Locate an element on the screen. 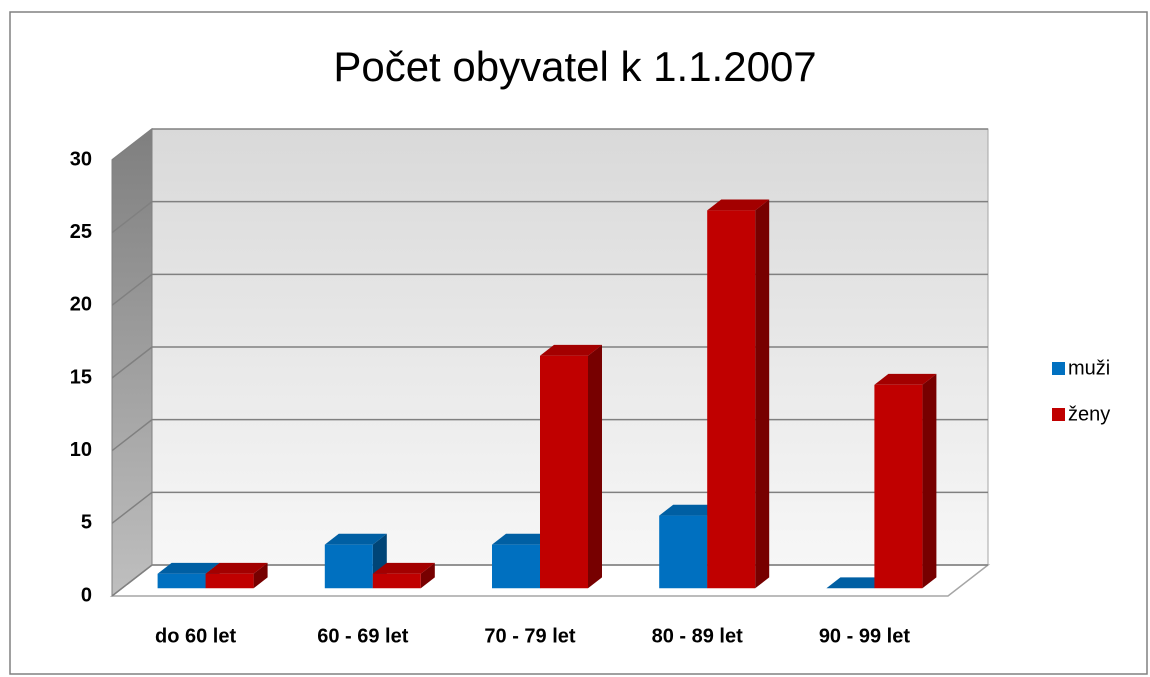  y-tick-label: 20 is located at coordinates (81, 305).